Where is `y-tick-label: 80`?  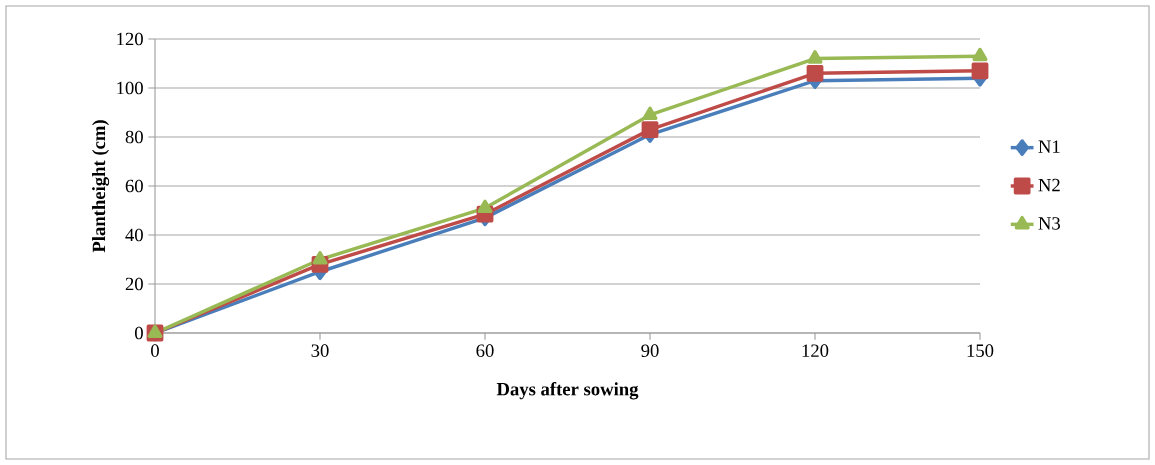
y-tick-label: 80 is located at coordinates (134, 137).